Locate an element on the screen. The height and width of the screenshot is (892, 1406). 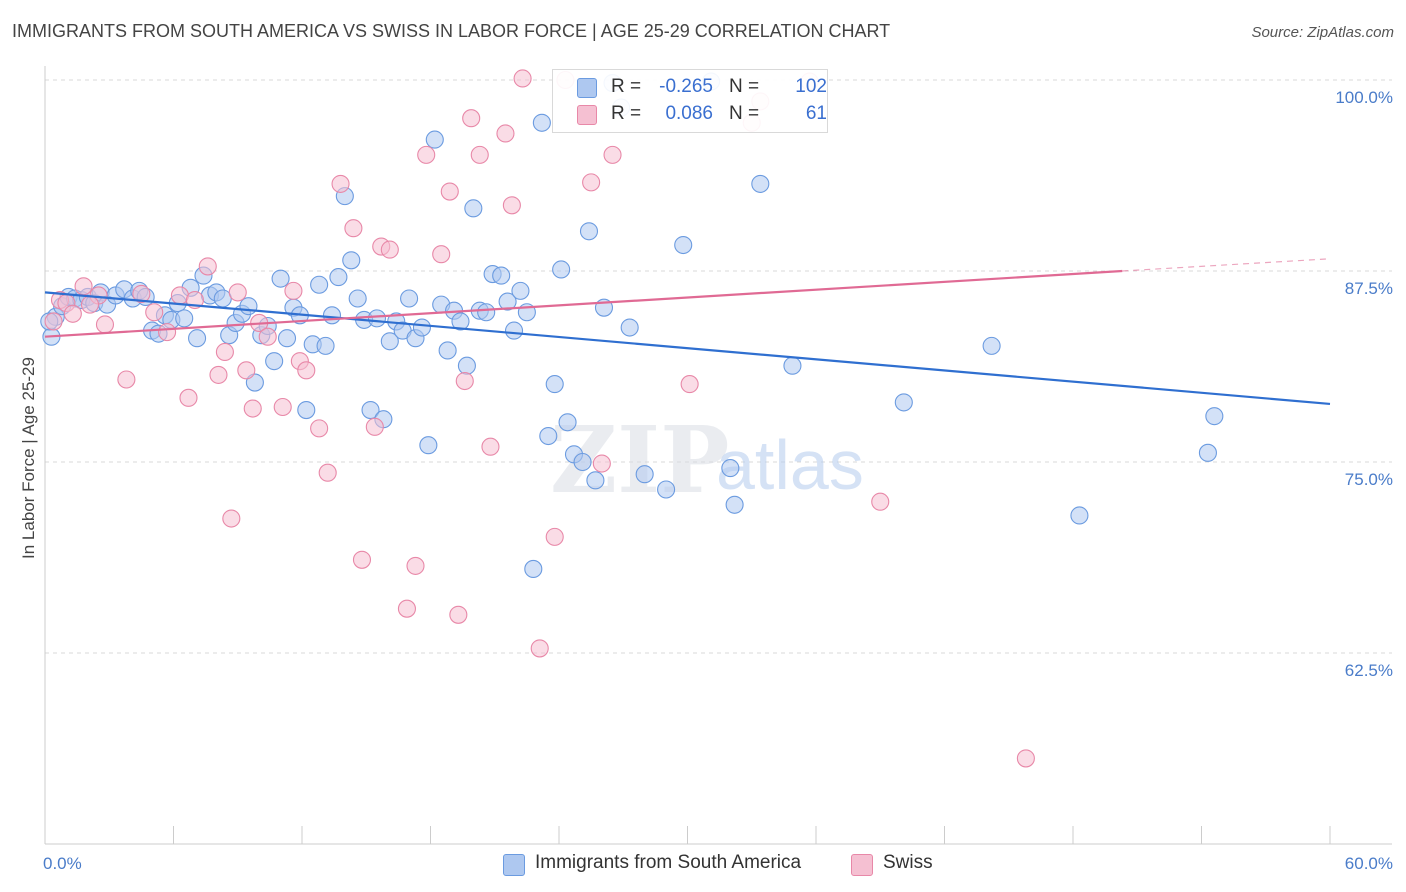
legend-r-value: 0.086 is located at coordinates (689, 113).